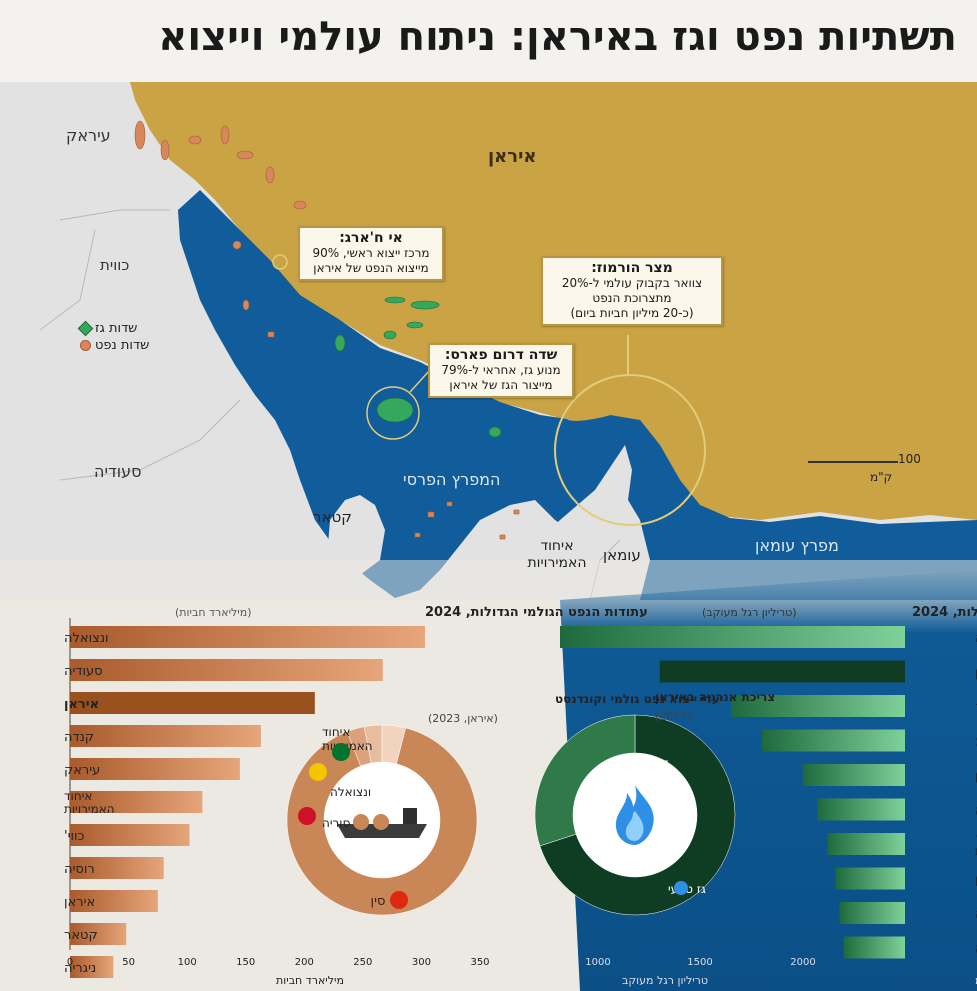 The image size is (977, 991). Describe the element at coordinates (341, 752) in the screenshot. I see `uae-flag-icon` at that location.